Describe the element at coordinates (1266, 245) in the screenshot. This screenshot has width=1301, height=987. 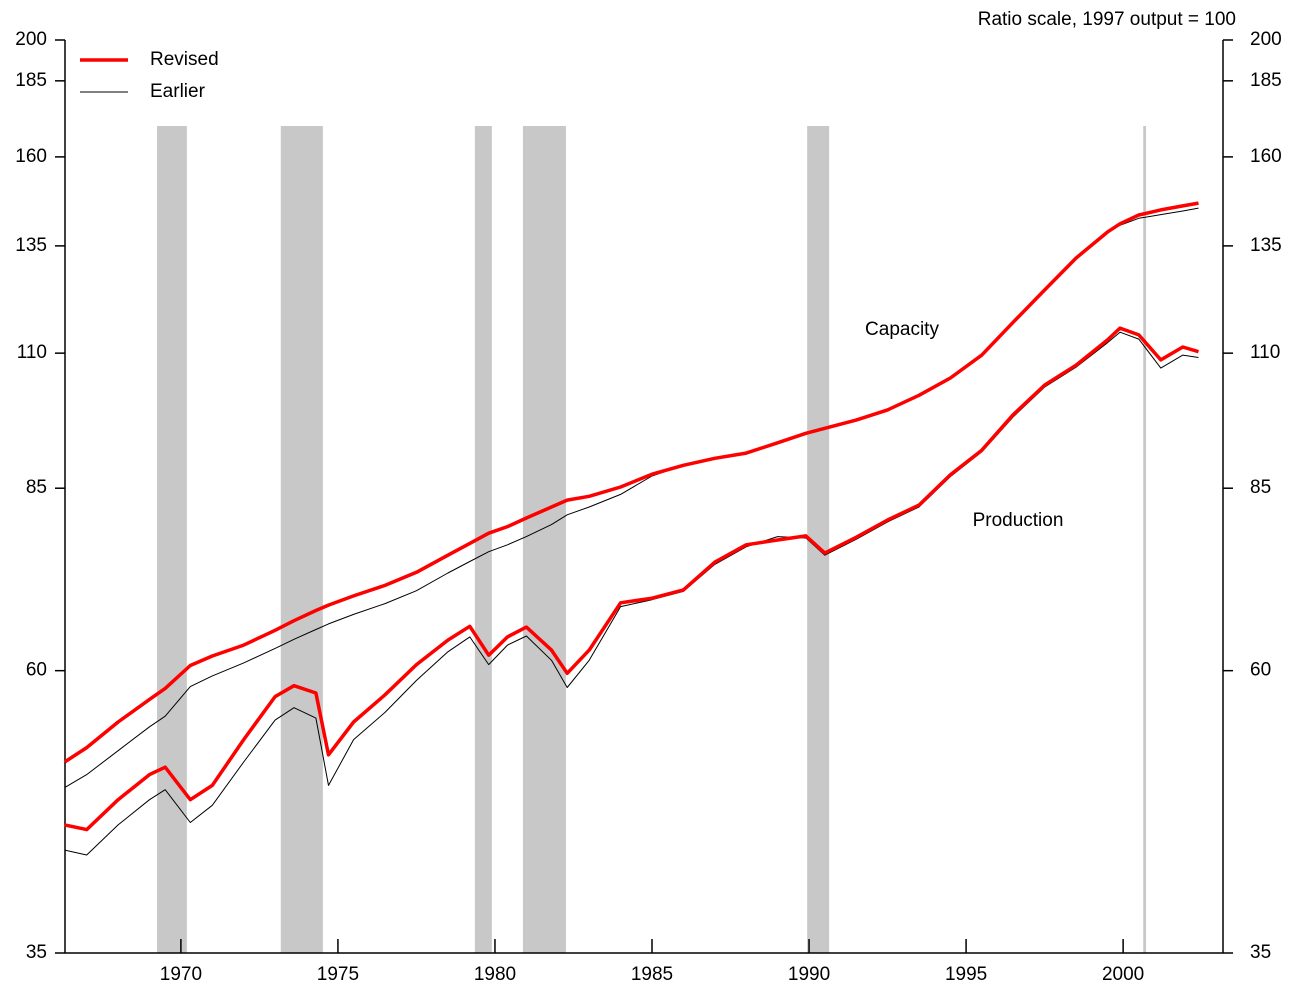
I see `y2-tick-label: 135` at that location.